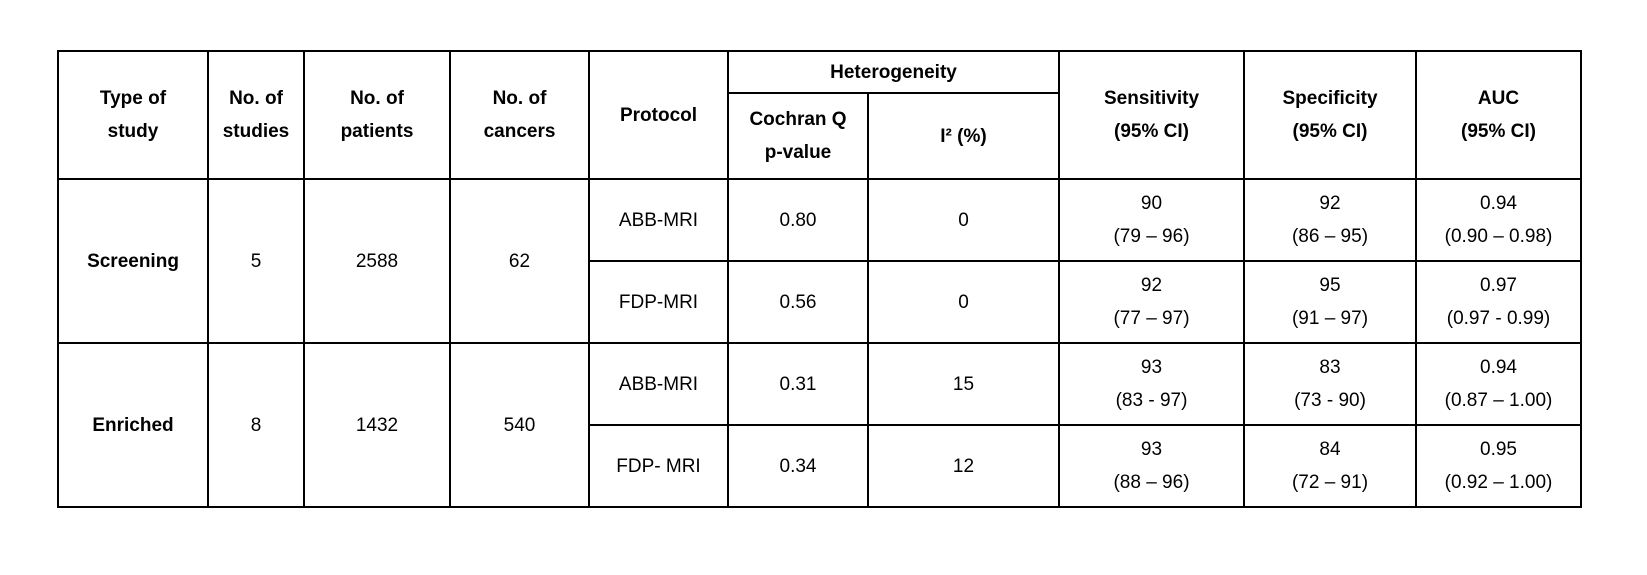 This screenshot has width=1647, height=575. Describe the element at coordinates (963, 384) in the screenshot. I see `cell-i2-percent: 15` at that location.